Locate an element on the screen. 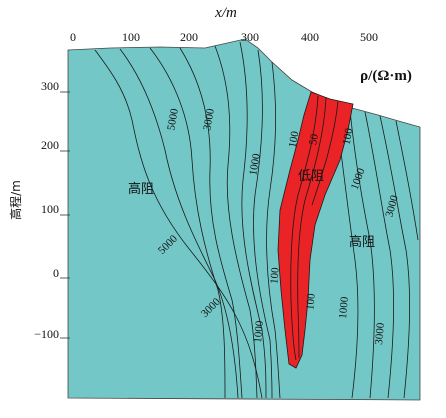 The image size is (446, 418). x-axis-title: x/m is located at coordinates (225, 13).